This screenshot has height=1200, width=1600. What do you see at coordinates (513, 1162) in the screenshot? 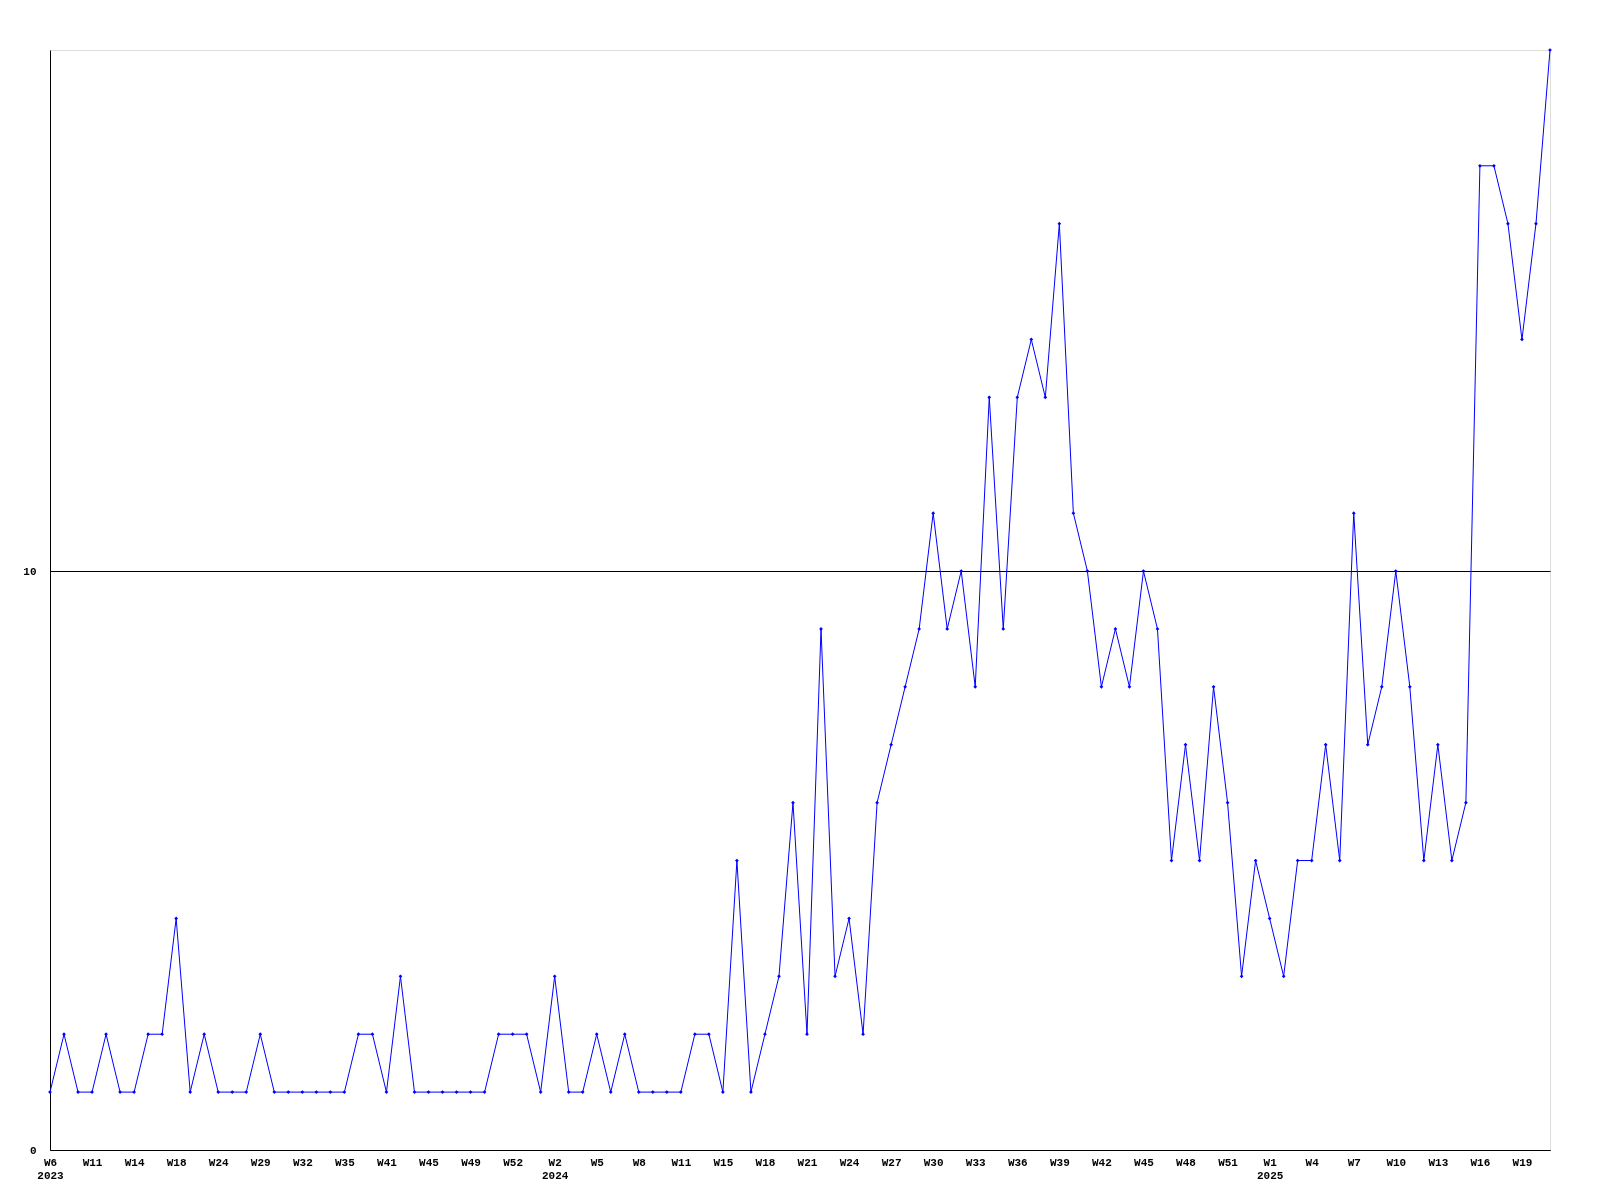
I see `x-tick-label: W52` at bounding box center [513, 1162].